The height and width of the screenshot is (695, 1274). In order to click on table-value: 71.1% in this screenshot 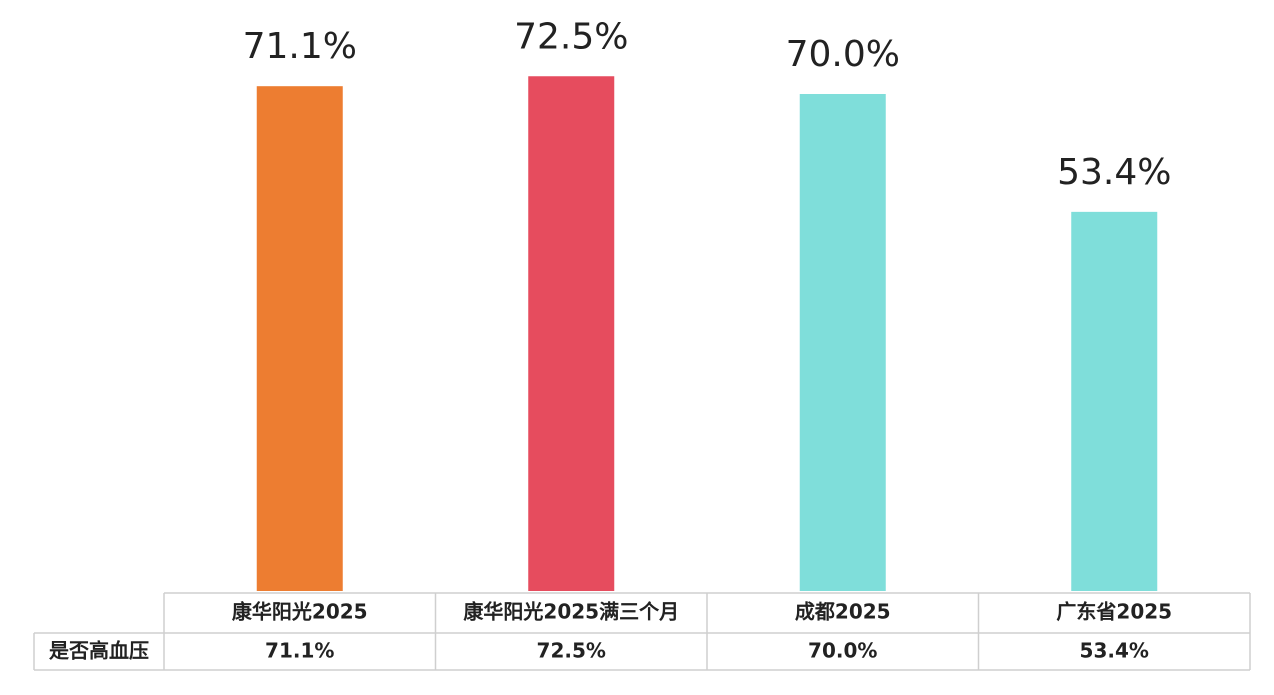, I will do `click(299, 651)`.